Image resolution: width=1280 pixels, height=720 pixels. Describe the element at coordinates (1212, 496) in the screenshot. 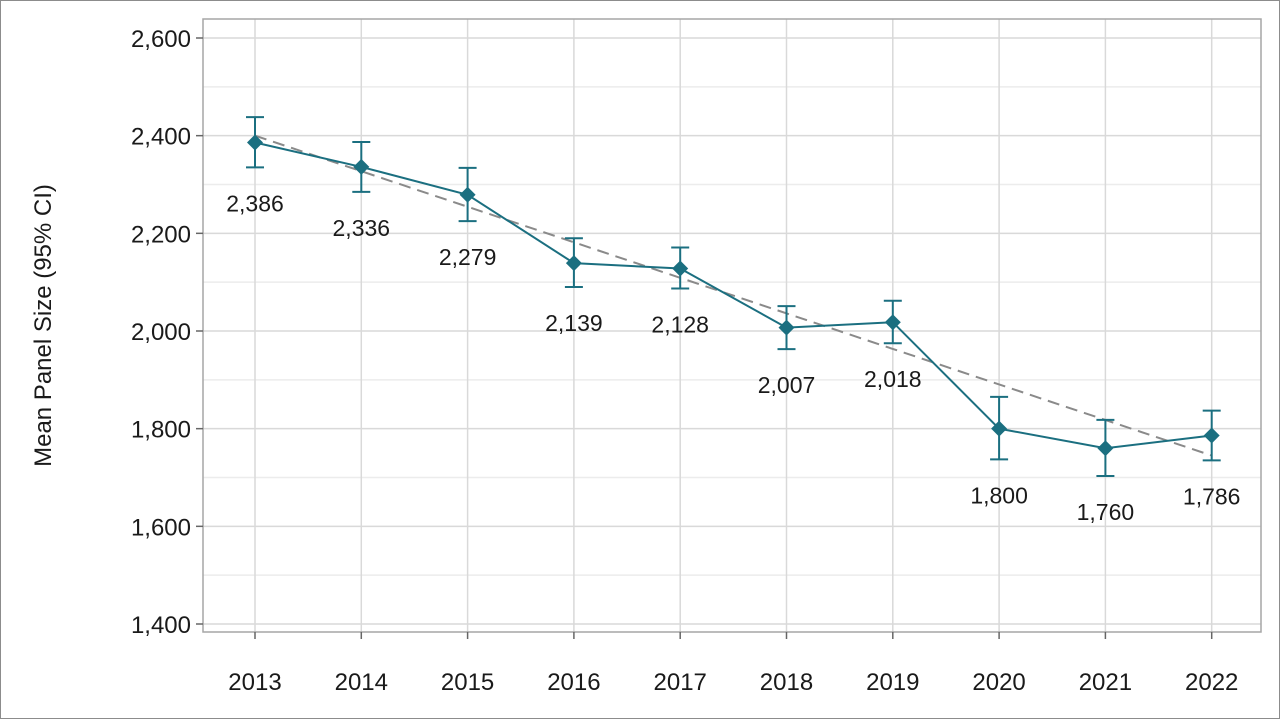

I see `data-label: 1,786` at that location.